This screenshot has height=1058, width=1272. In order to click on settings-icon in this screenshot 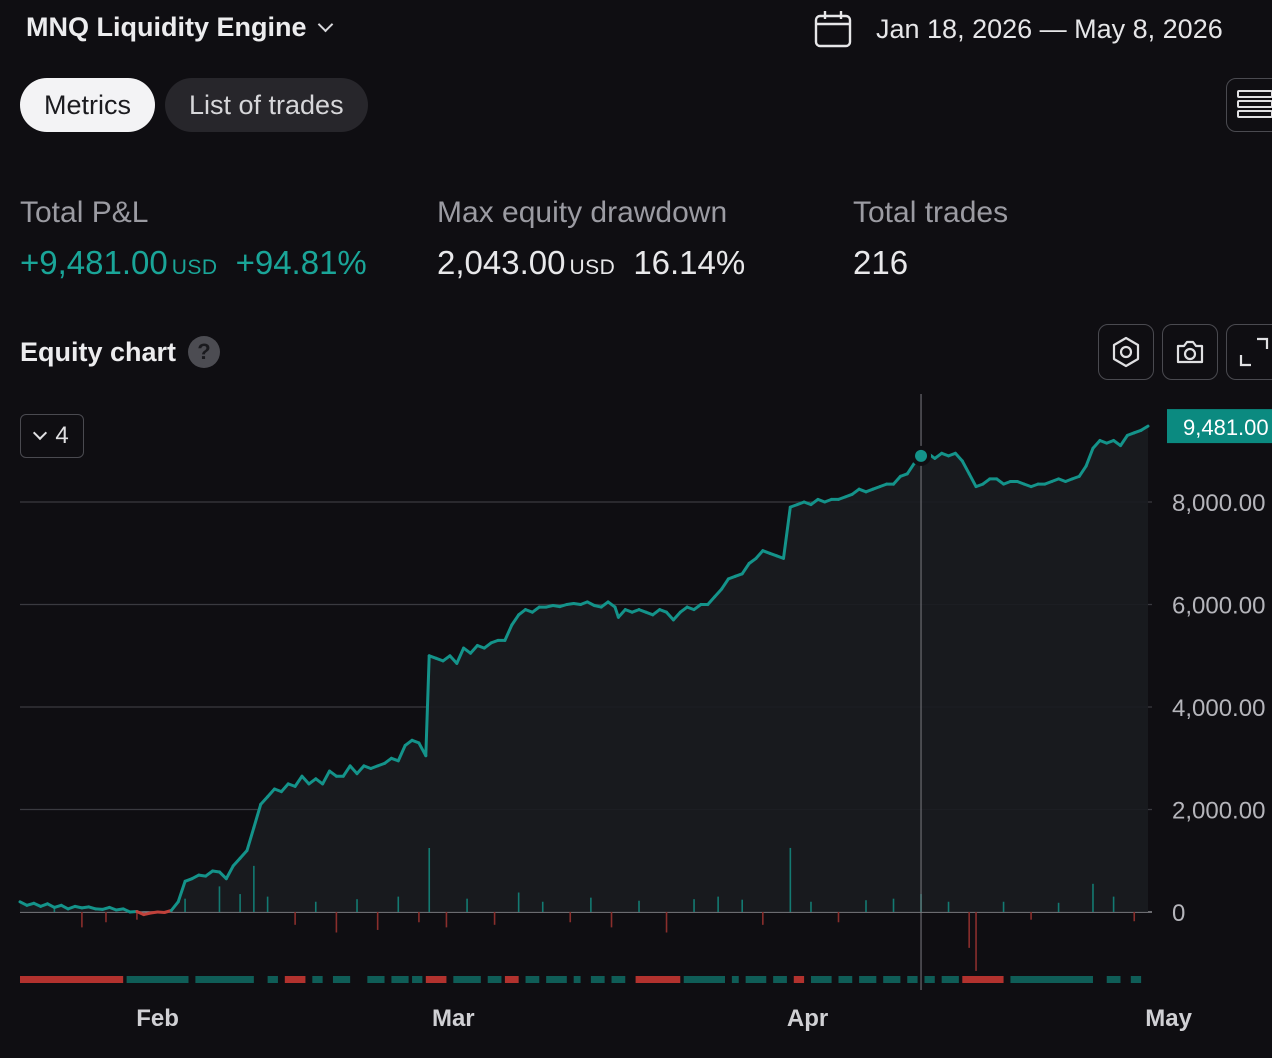, I will do `click(1126, 352)`.